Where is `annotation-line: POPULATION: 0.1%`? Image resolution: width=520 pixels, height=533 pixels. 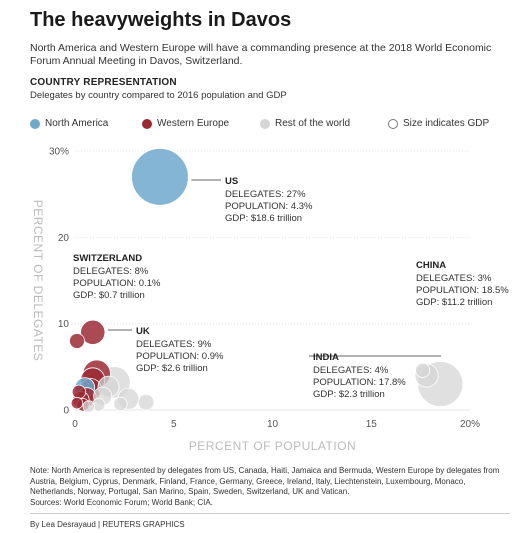
annotation-line: POPULATION: 0.1% is located at coordinates (117, 283).